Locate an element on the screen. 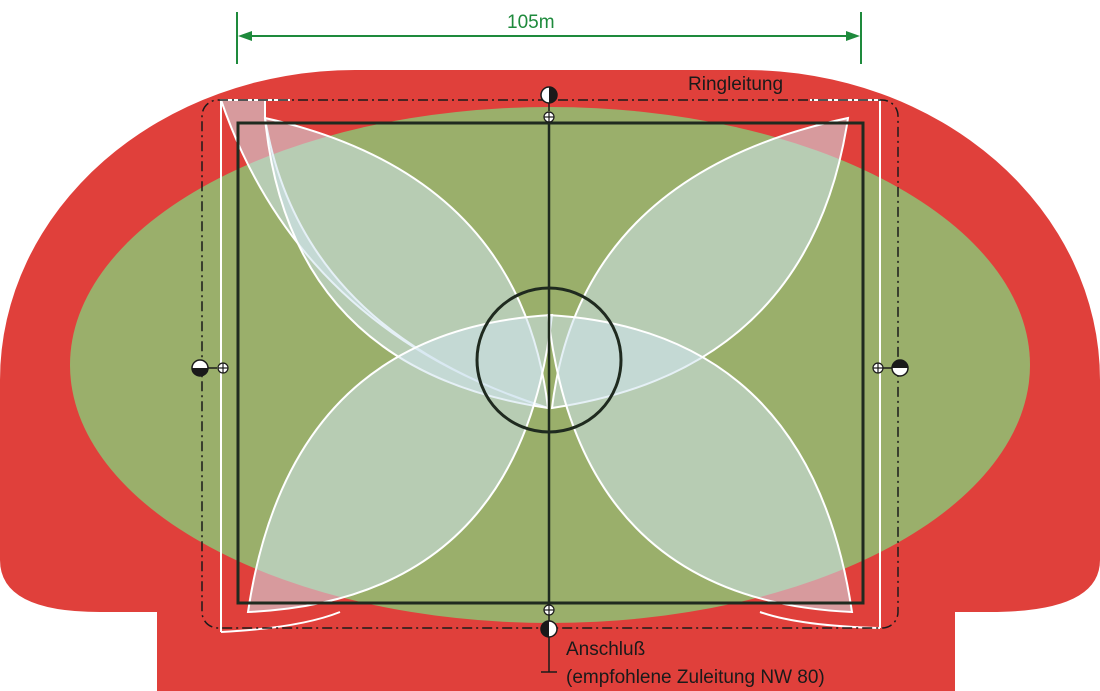 The image size is (1100, 691). dimension-line-105m is located at coordinates (549, 38).